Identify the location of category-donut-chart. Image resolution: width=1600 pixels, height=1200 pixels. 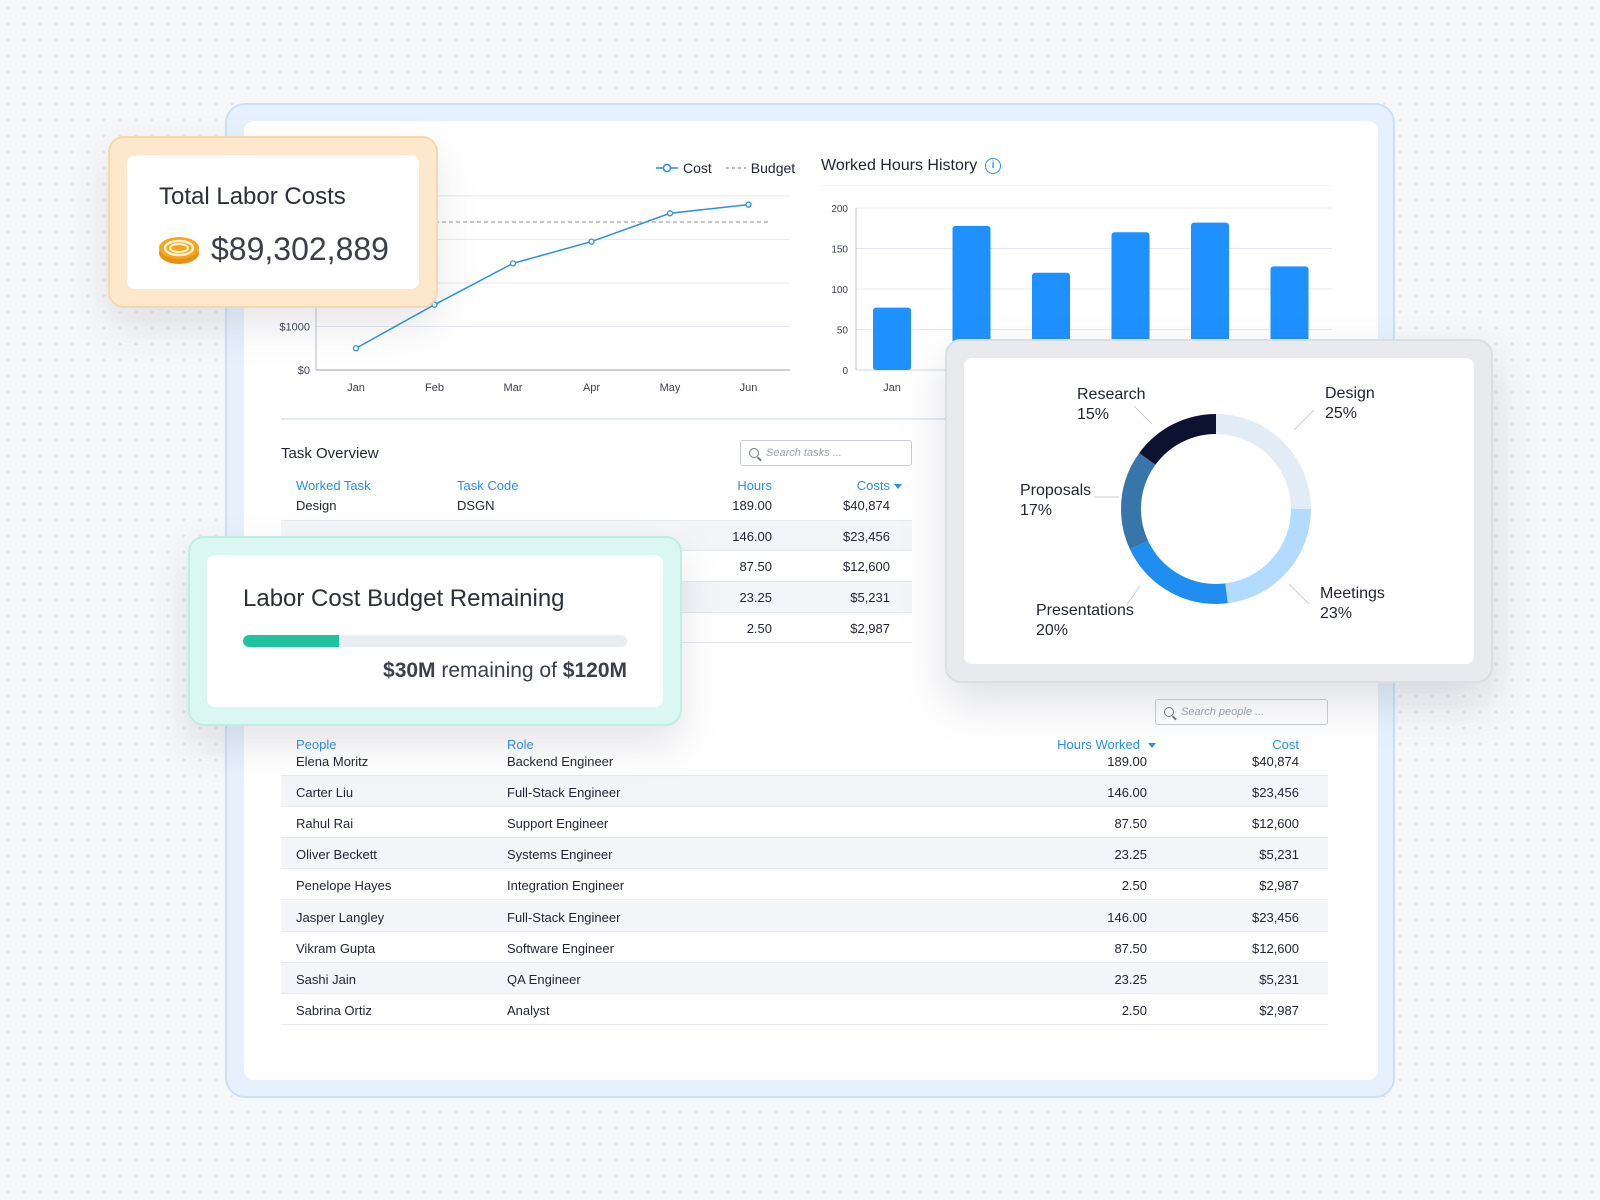
(1204, 506).